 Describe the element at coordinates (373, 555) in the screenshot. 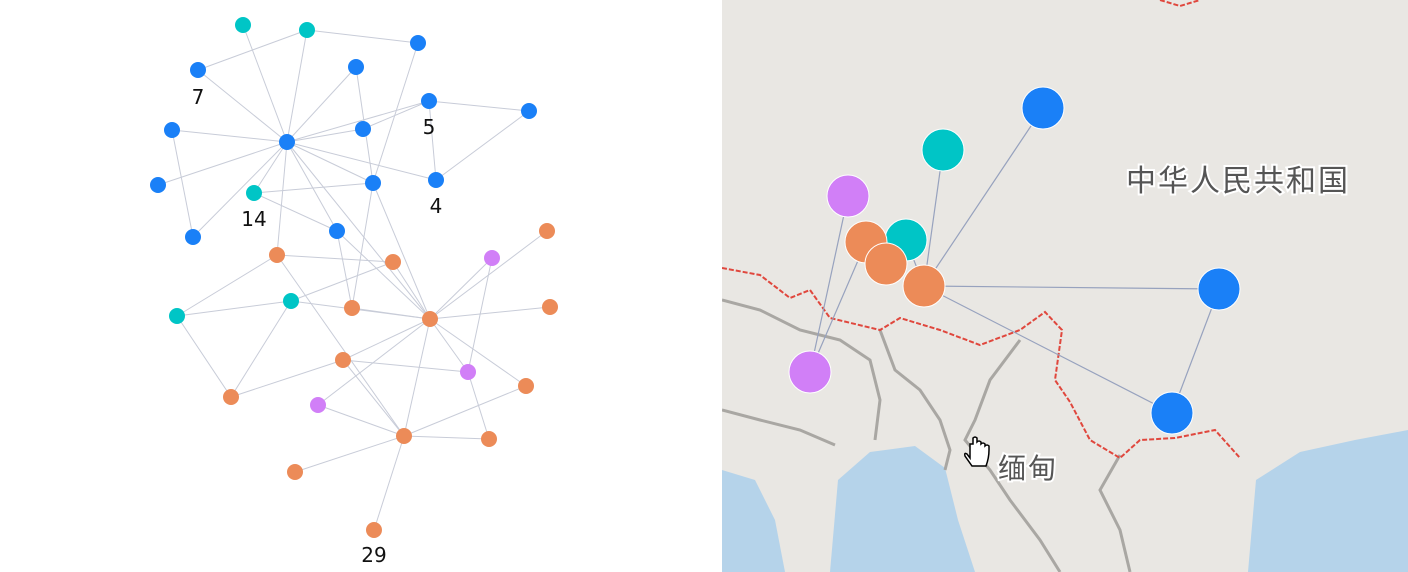

I see `node-label: 29` at that location.